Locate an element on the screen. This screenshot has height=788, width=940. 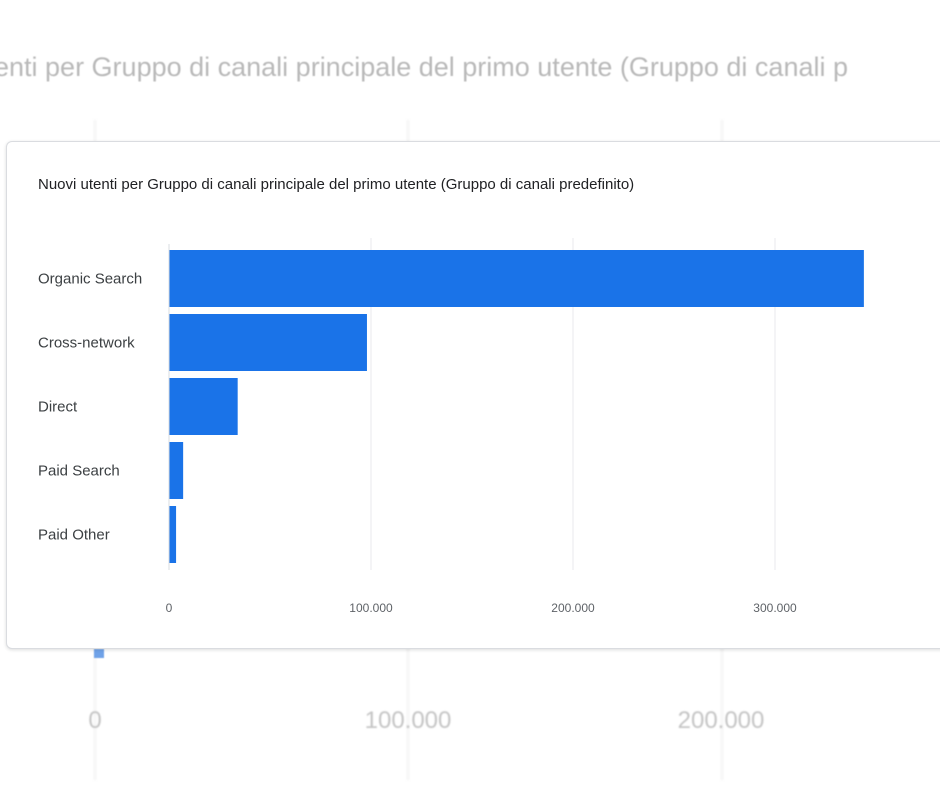
background-tick-label: 100.000 is located at coordinates (408, 720).